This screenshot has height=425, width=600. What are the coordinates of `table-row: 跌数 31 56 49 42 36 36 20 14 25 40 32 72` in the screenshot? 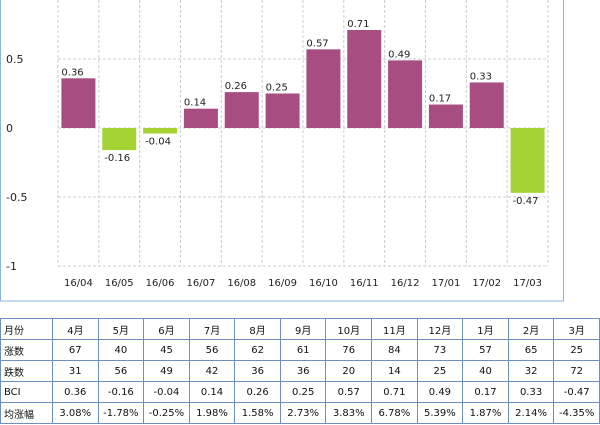 It's located at (300, 371).